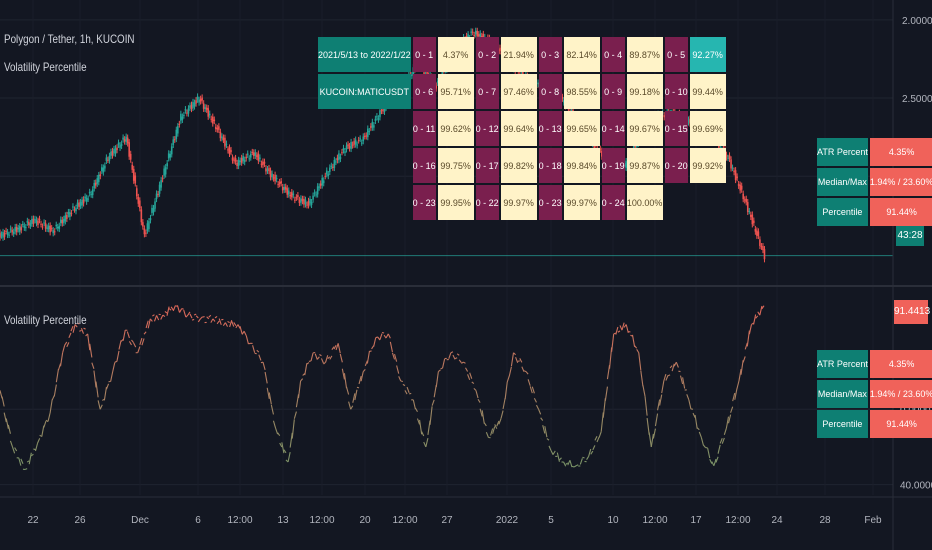 The height and width of the screenshot is (550, 932). What do you see at coordinates (550, 54) in the screenshot?
I see `bucket-range-label: 0 - 3` at bounding box center [550, 54].